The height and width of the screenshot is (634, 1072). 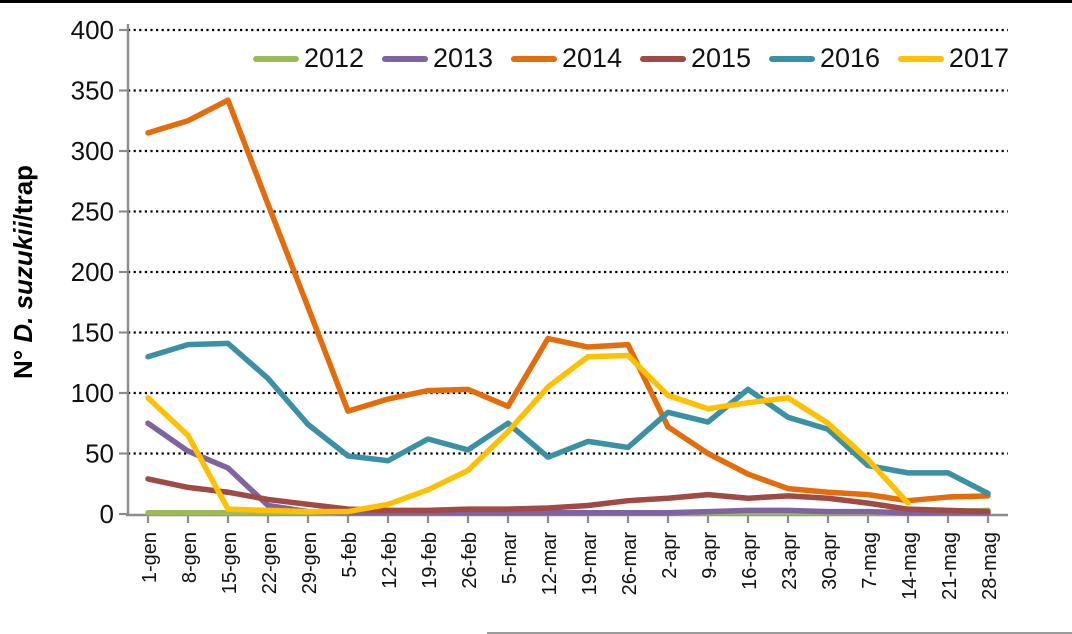 I want to click on y-axis-label: N° D. suzukii/trap, so click(x=23, y=272).